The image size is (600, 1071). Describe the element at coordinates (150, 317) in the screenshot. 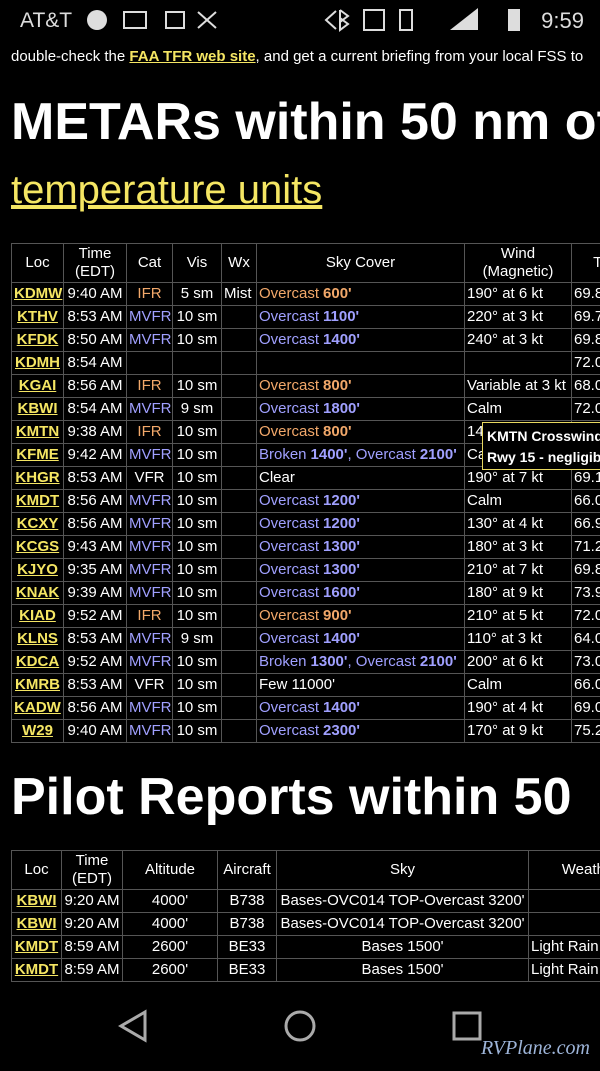

I see `cat-cell: MVFR` at that location.